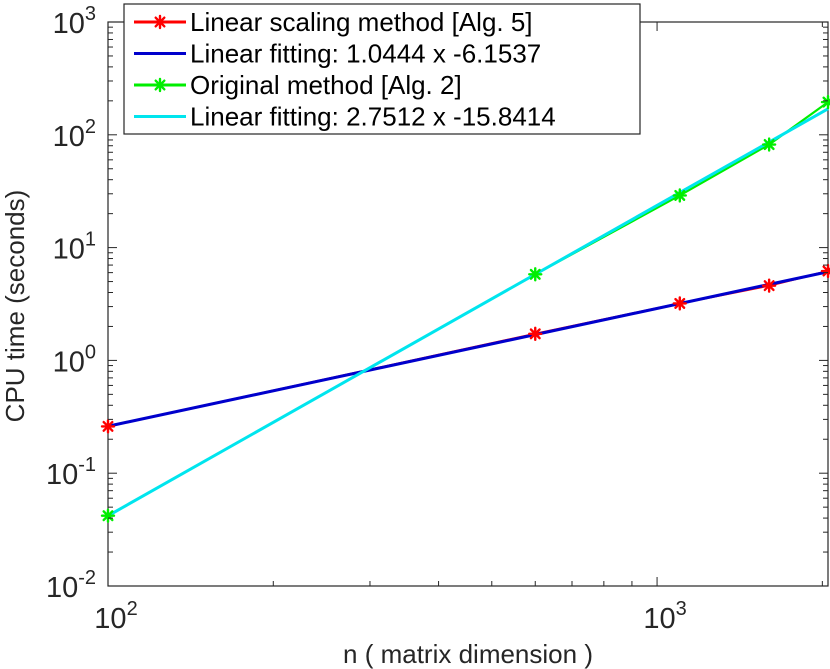  Describe the element at coordinates (365, 54) in the screenshot. I see `legend-label: Linear fitting: 1.0444 x -6.1537` at that location.